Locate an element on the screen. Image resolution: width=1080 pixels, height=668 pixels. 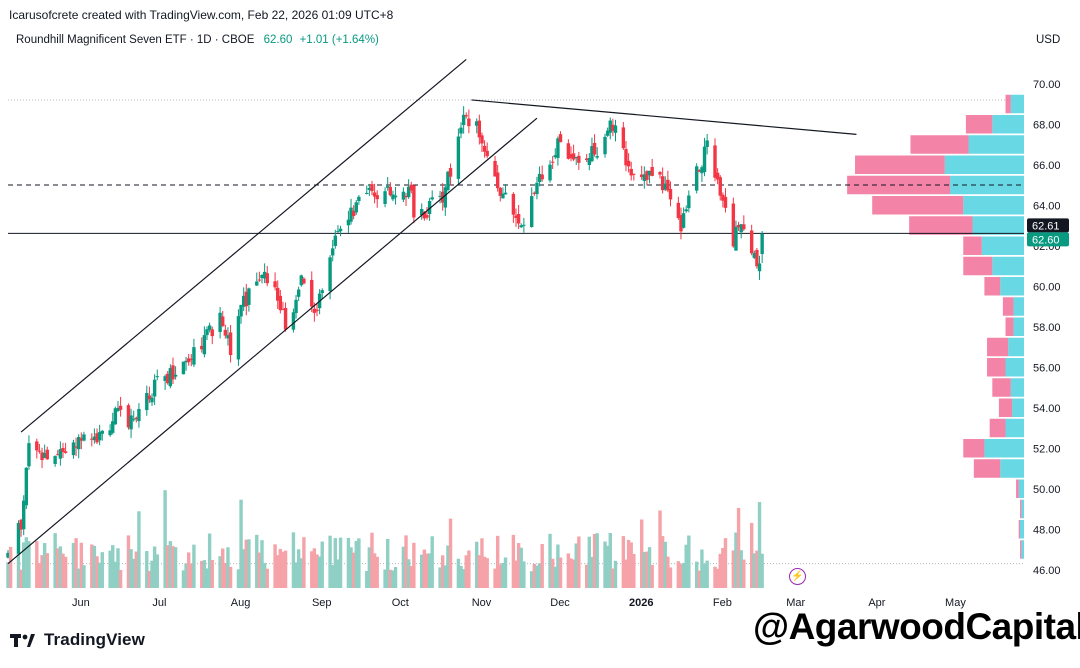
currency-label: USD is located at coordinates (1048, 40).